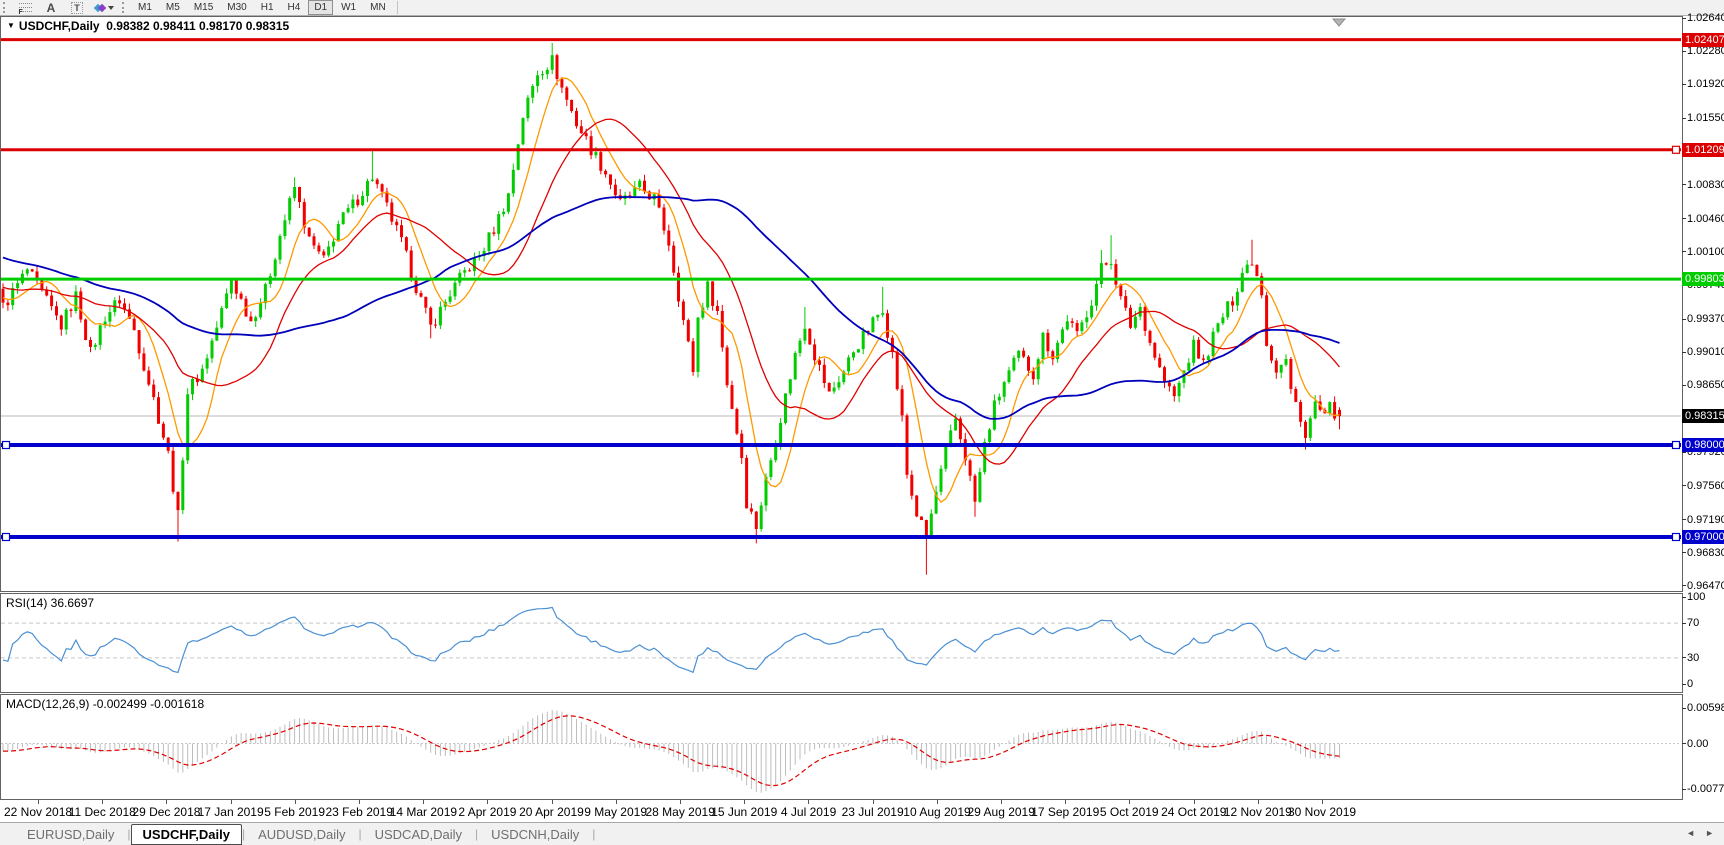 The height and width of the screenshot is (845, 1724). I want to click on date-label: 24 Oct 2019, so click(1194, 812).